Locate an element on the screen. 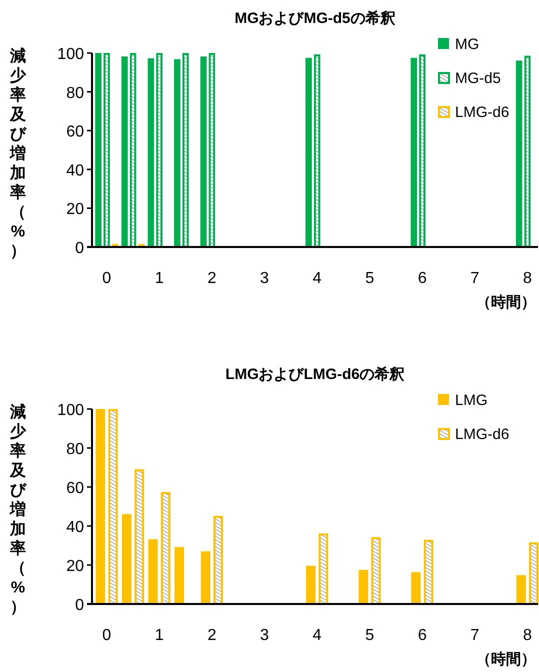 The image size is (539, 672). chart-title: LMGおよびLMG-d6の希釈 is located at coordinates (315, 374).